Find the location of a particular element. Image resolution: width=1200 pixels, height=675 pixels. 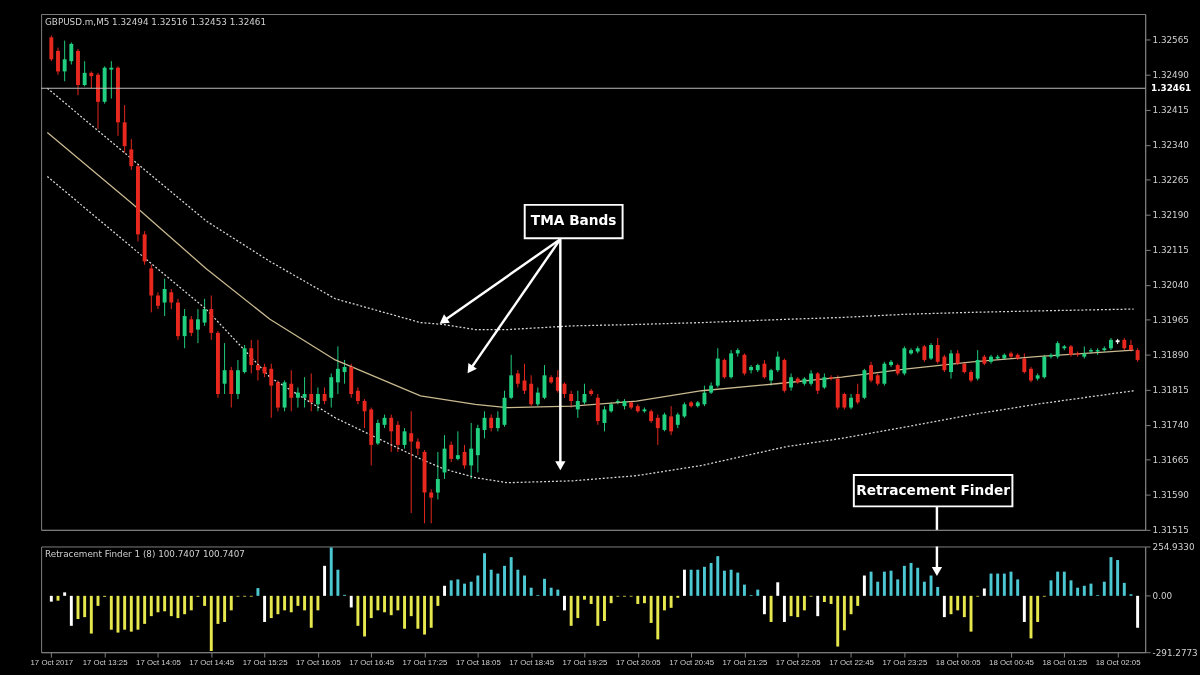

annotation: TMA Bands is located at coordinates (573, 220).